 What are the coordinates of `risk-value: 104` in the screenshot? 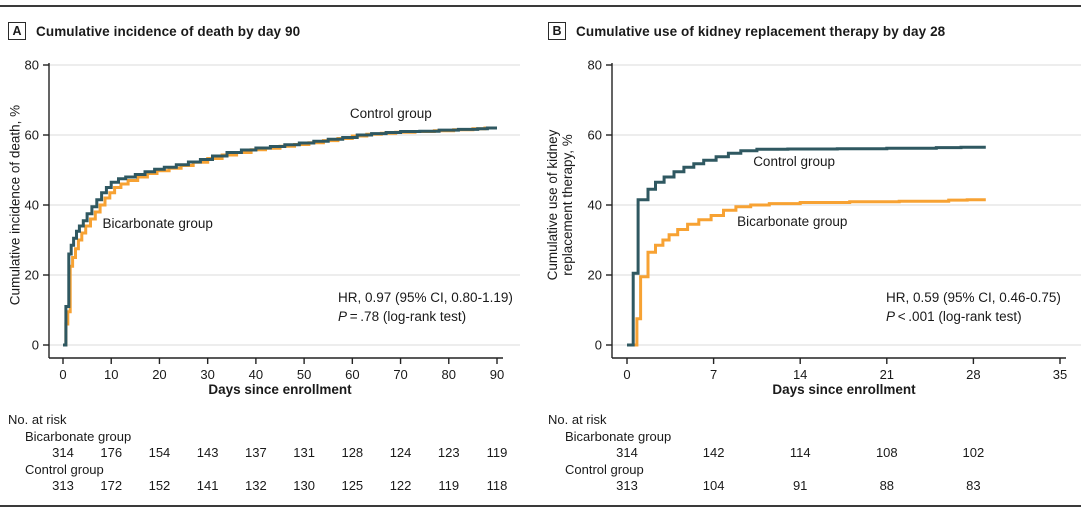 It's located at (713, 485).